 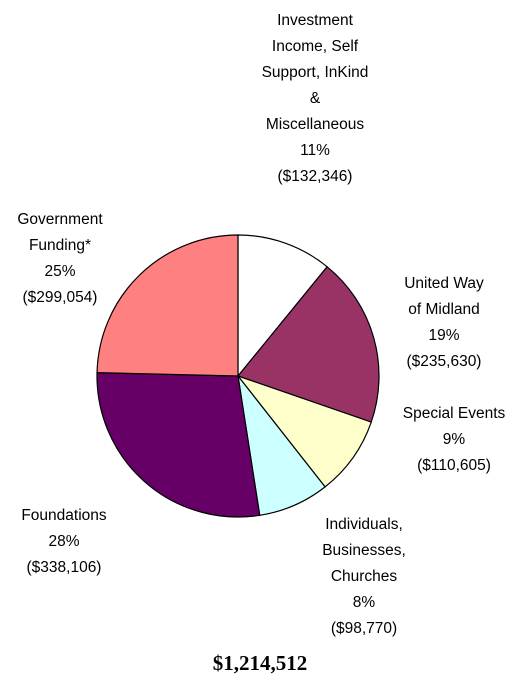 What do you see at coordinates (364, 602) in the screenshot?
I see `slice-label-line: 8%` at bounding box center [364, 602].